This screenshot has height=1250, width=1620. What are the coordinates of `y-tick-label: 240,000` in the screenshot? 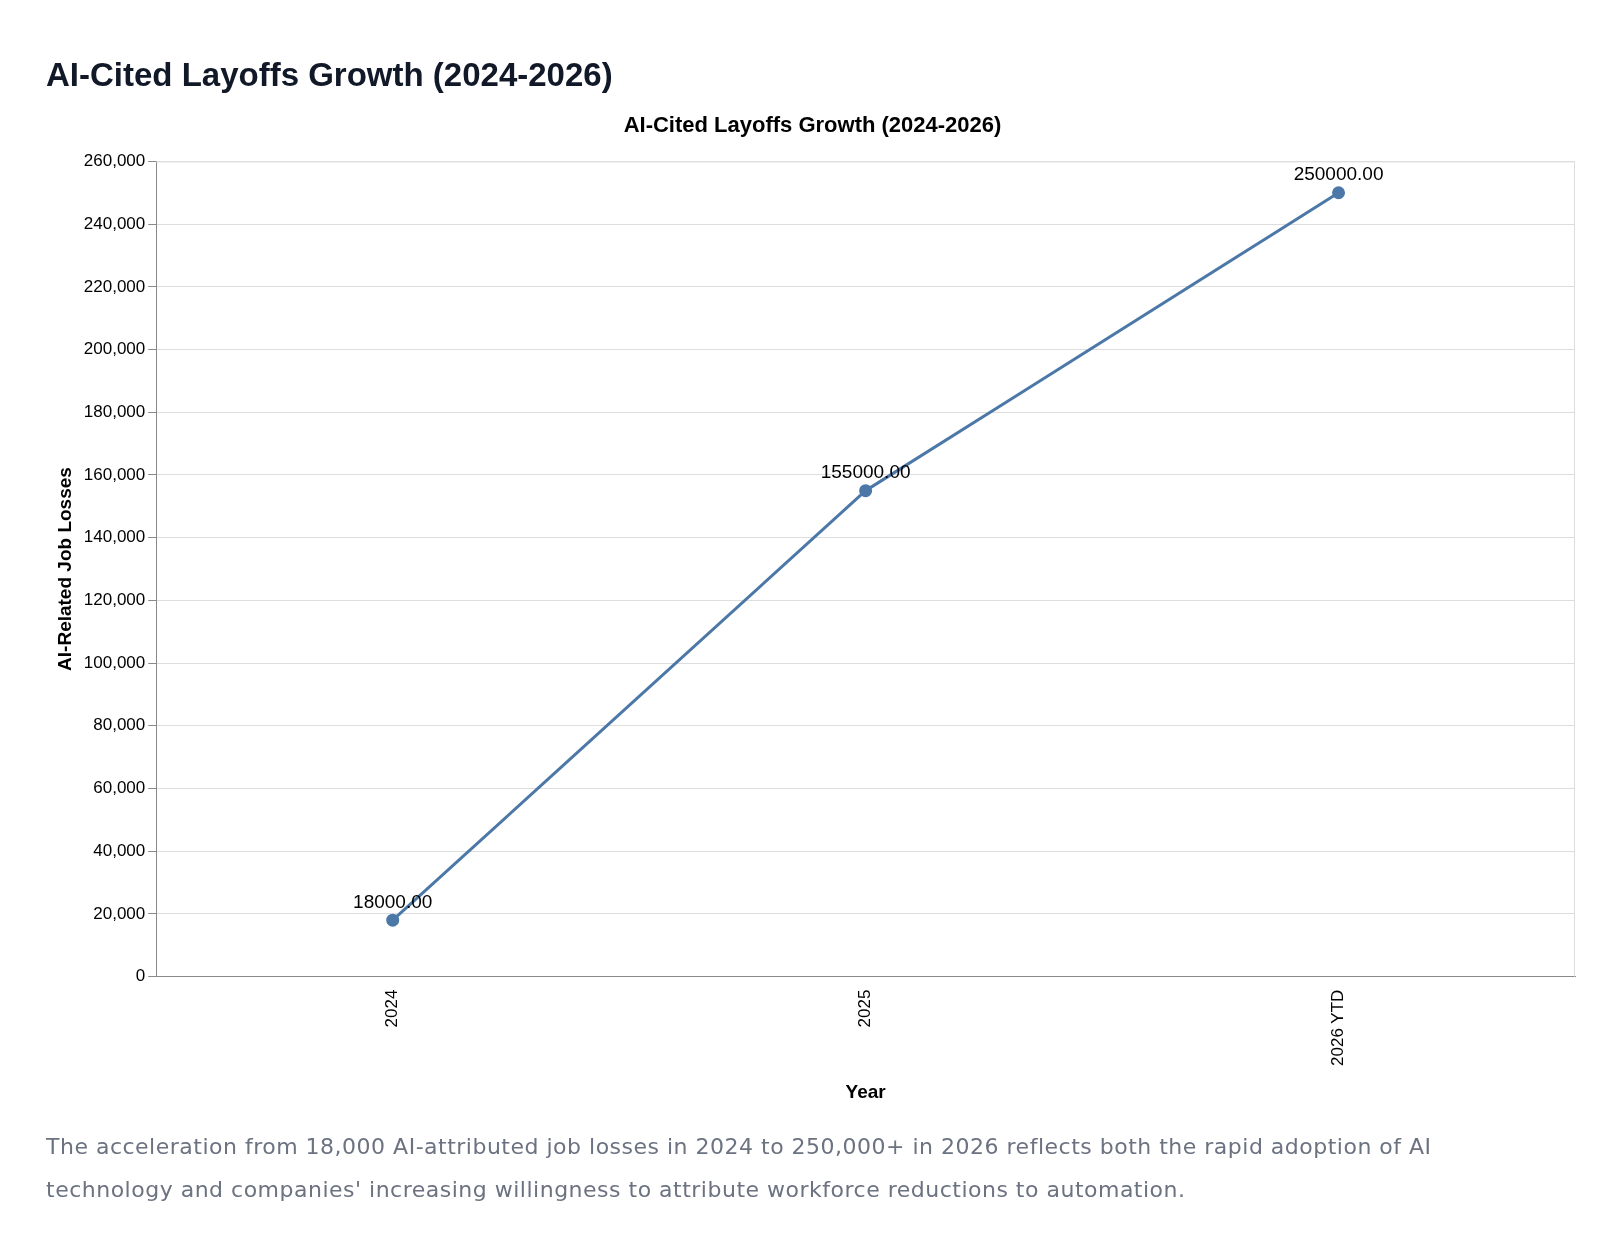 It's located at (114, 223).